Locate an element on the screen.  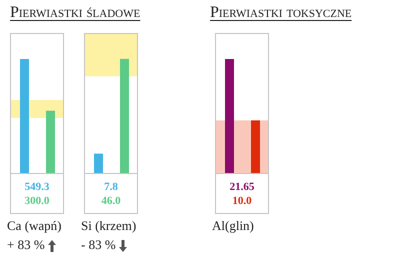
data-label: 21.65 is located at coordinates (242, 187).